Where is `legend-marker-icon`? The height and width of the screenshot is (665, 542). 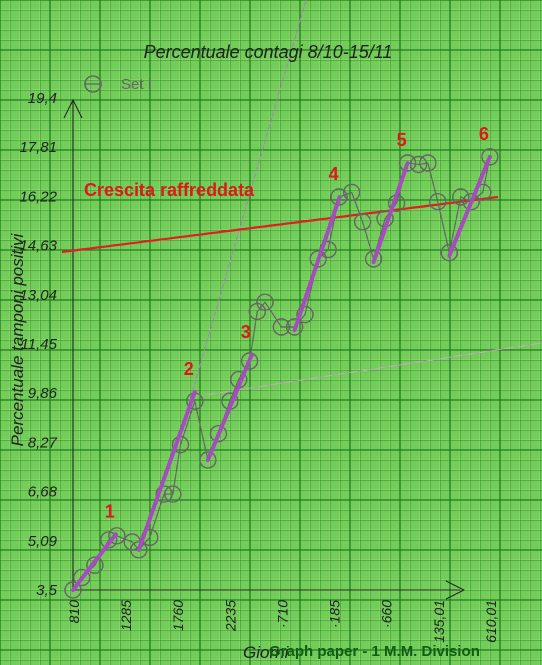
legend-marker-icon is located at coordinates (93, 84).